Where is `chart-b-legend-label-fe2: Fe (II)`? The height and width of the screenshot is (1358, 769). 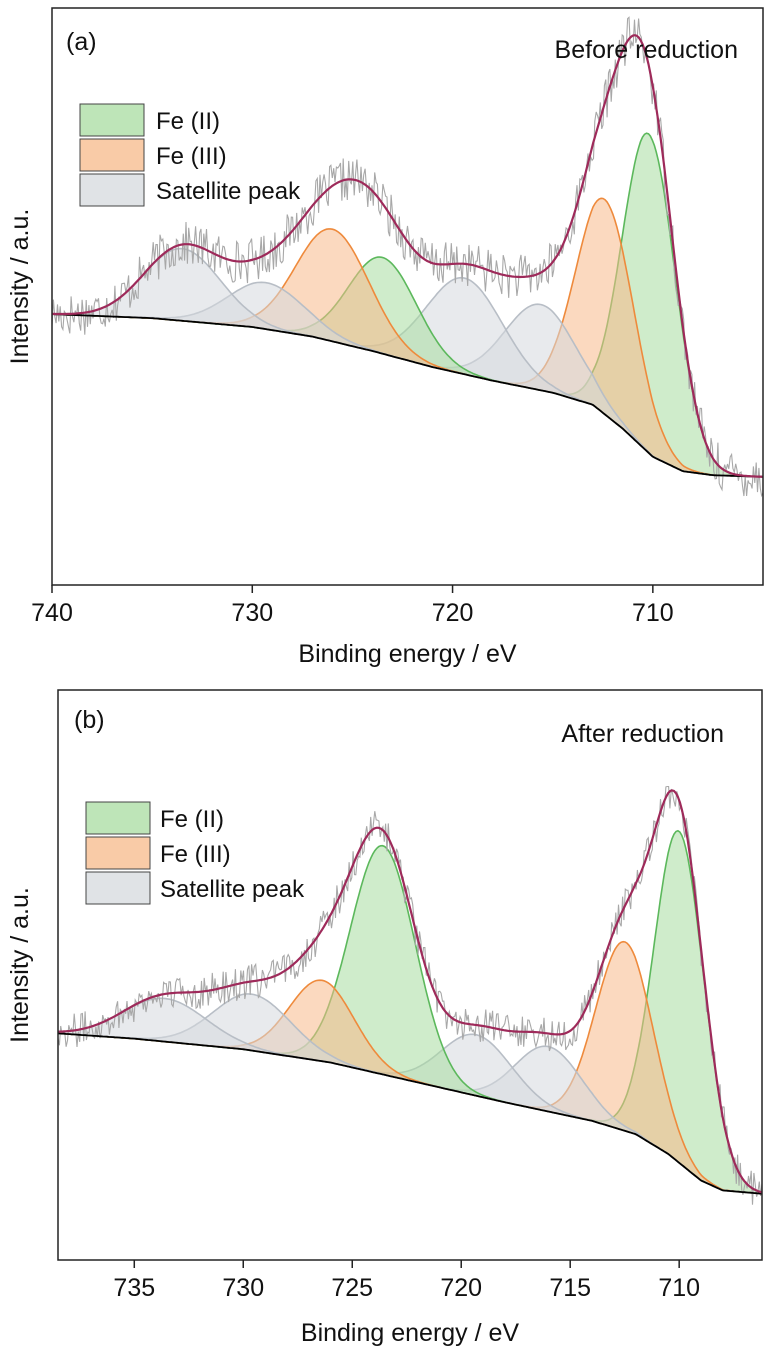 chart-b-legend-label-fe2: Fe (II) is located at coordinates (192, 819).